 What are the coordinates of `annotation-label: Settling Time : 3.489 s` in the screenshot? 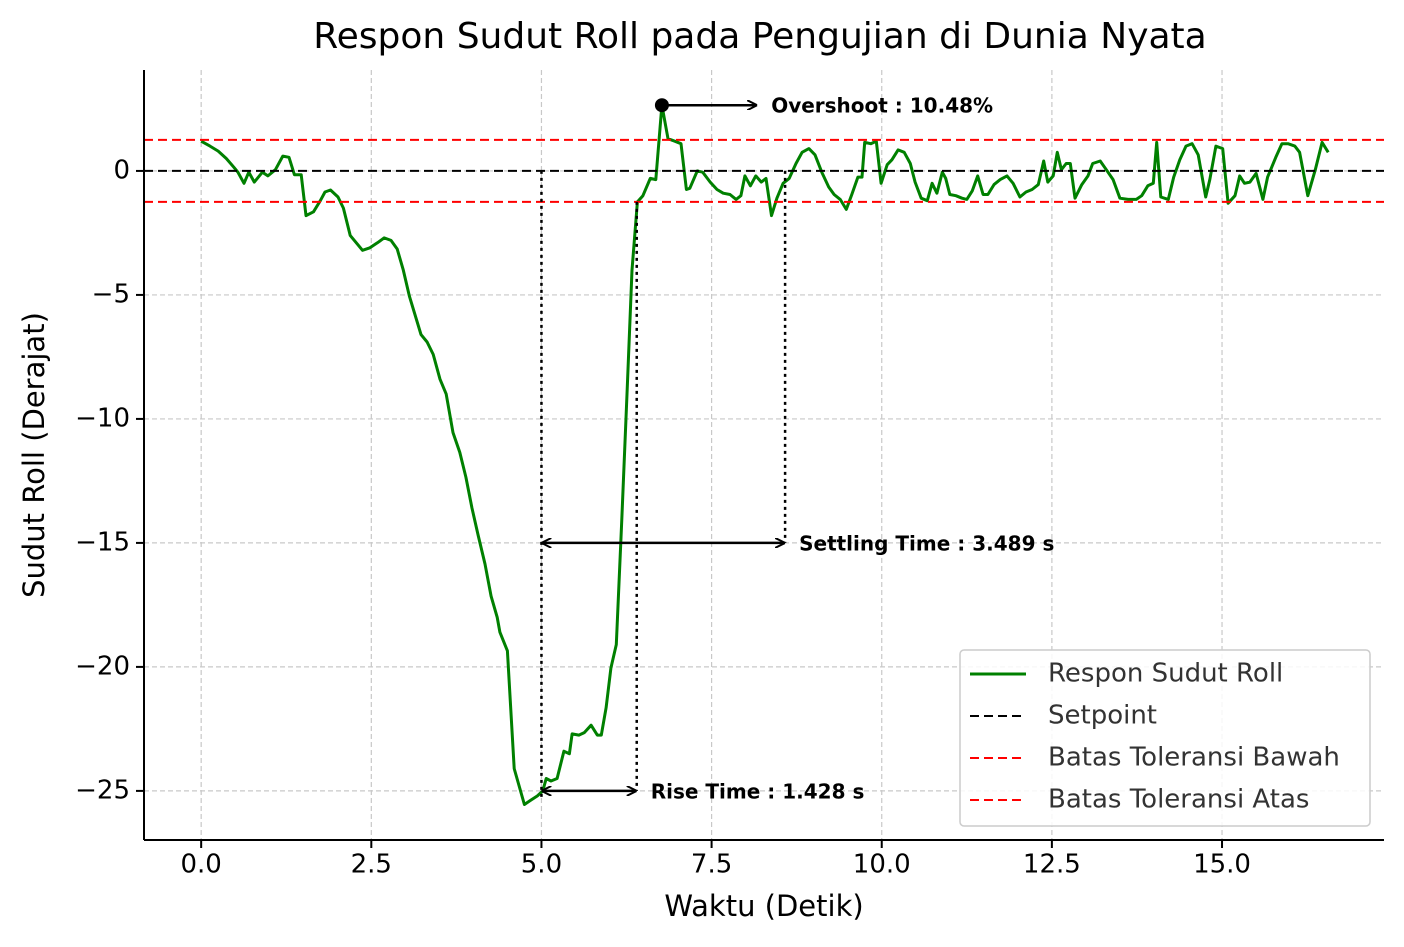 It's located at (926, 543).